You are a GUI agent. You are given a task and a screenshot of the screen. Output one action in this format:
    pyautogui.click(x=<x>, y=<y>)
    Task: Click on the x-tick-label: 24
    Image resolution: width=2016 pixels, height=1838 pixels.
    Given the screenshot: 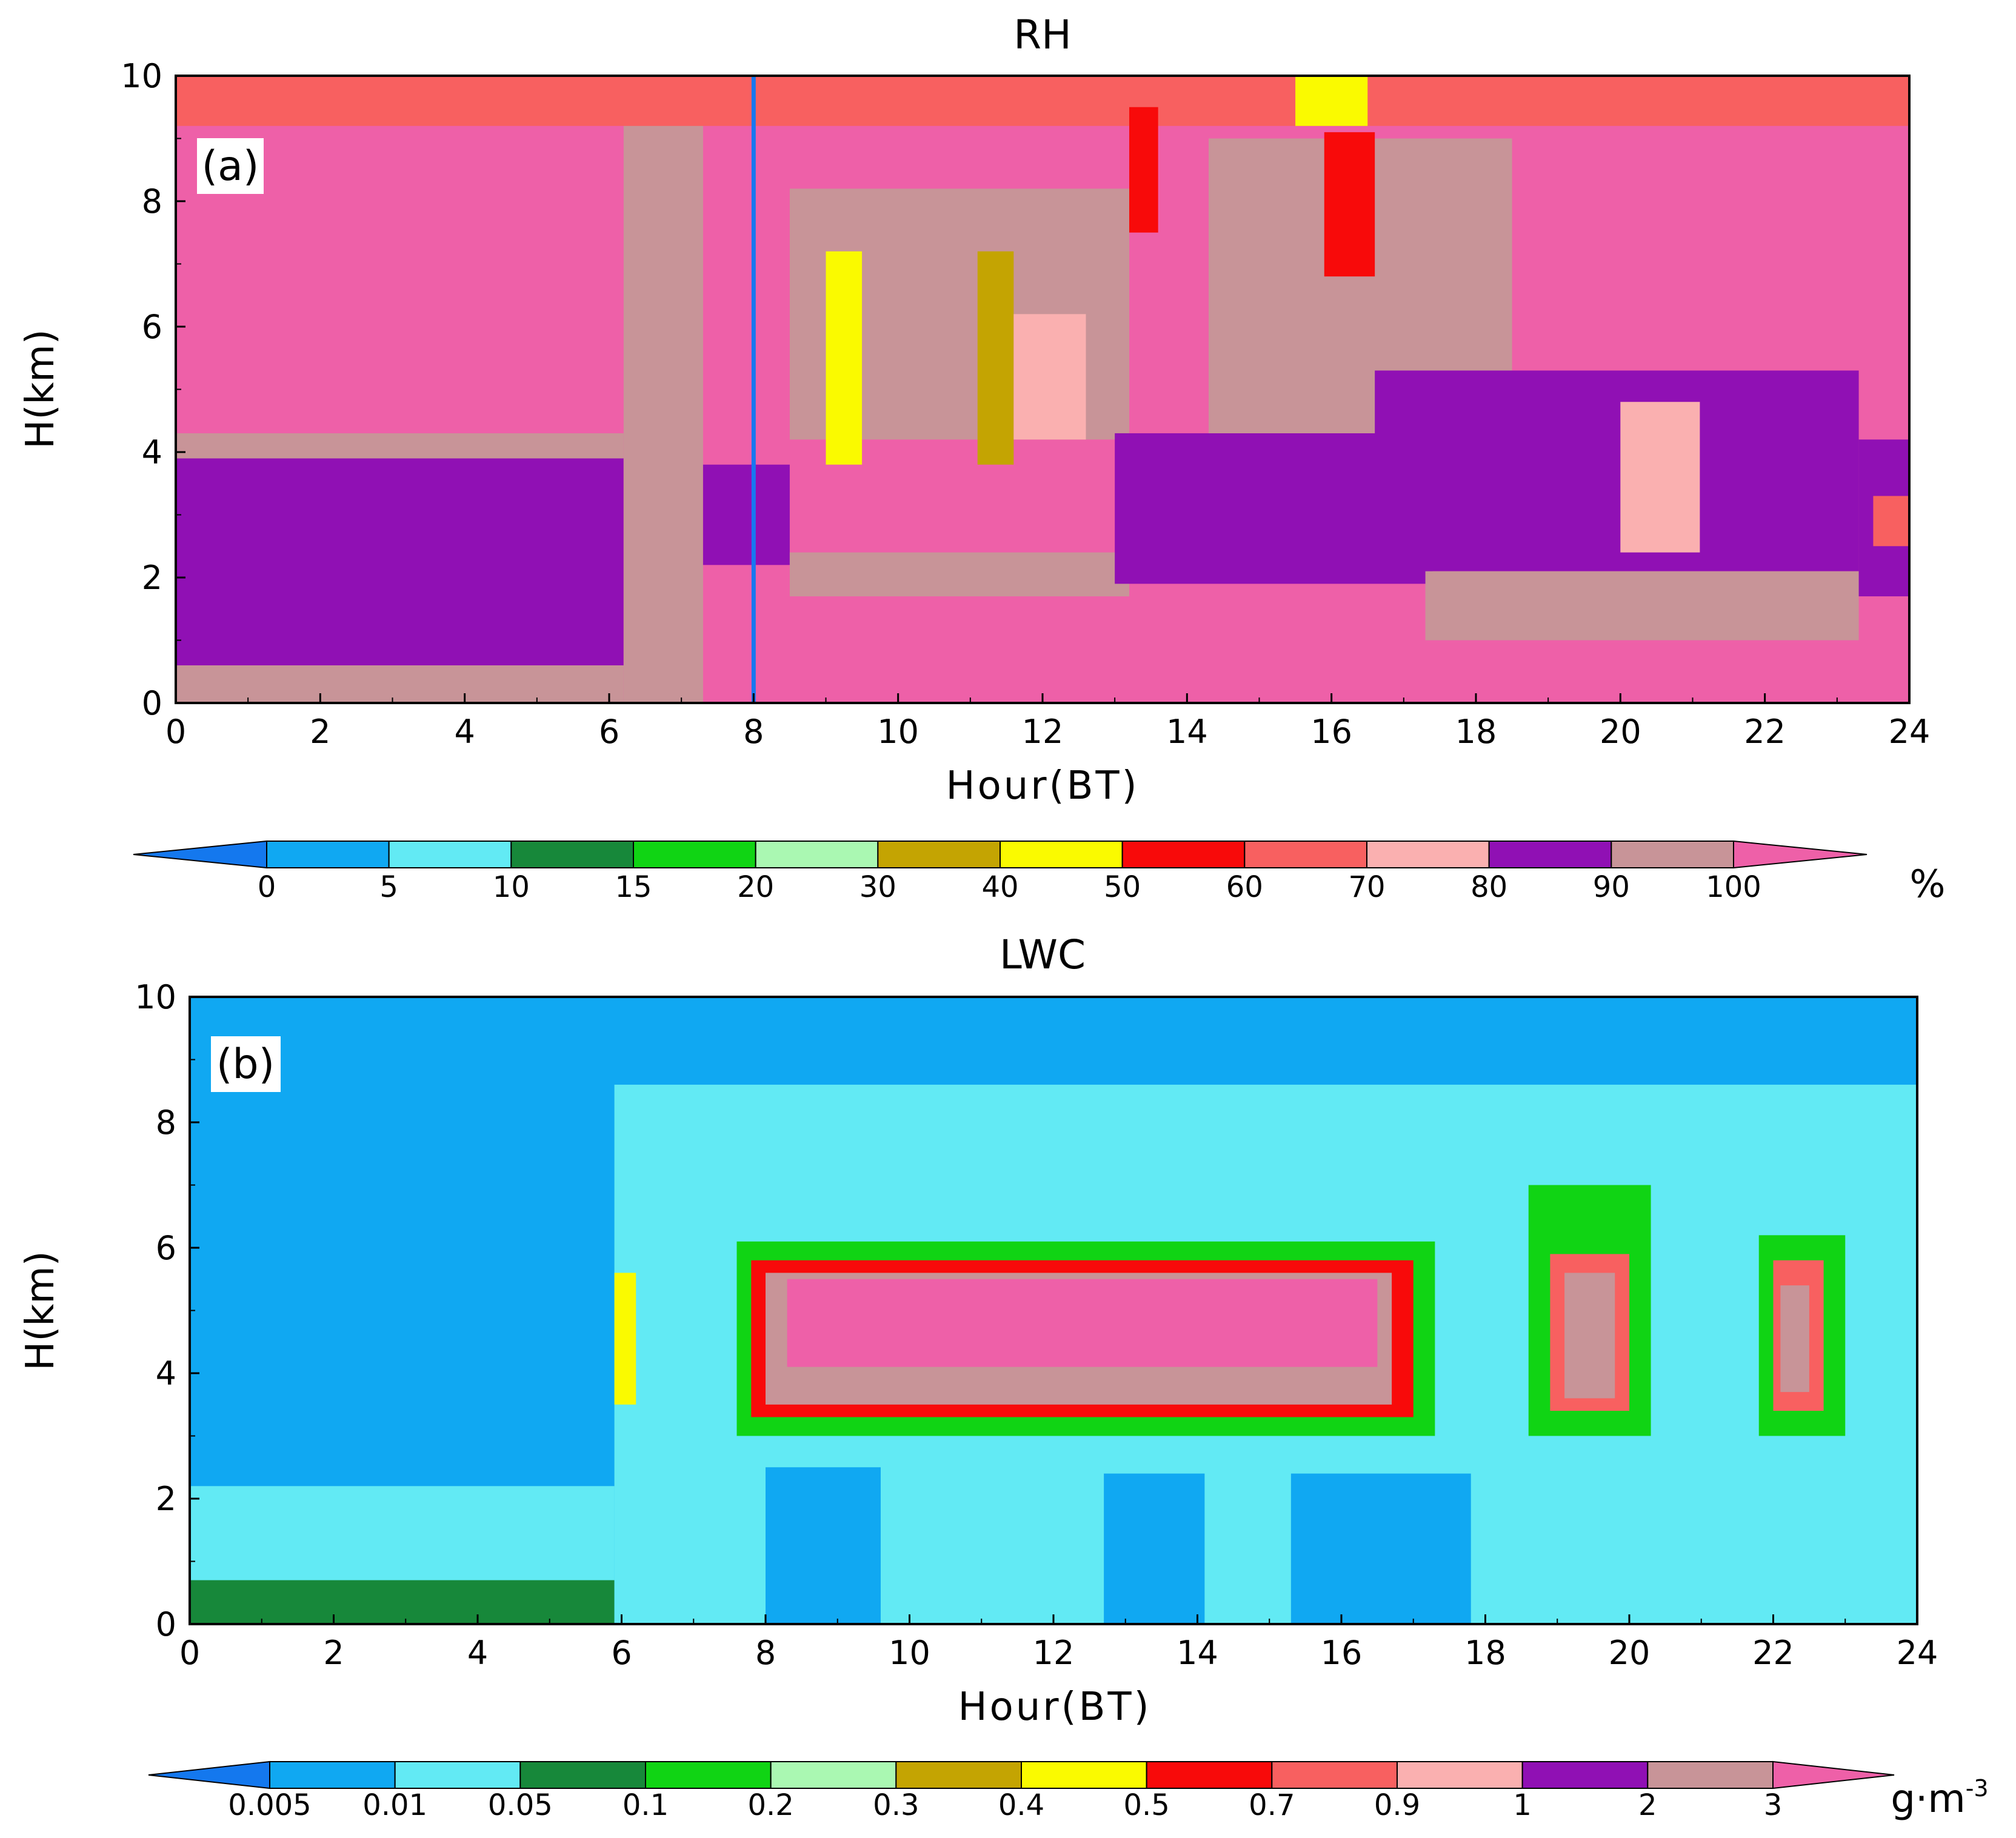 What is the action you would take?
    pyautogui.click(x=1910, y=732)
    